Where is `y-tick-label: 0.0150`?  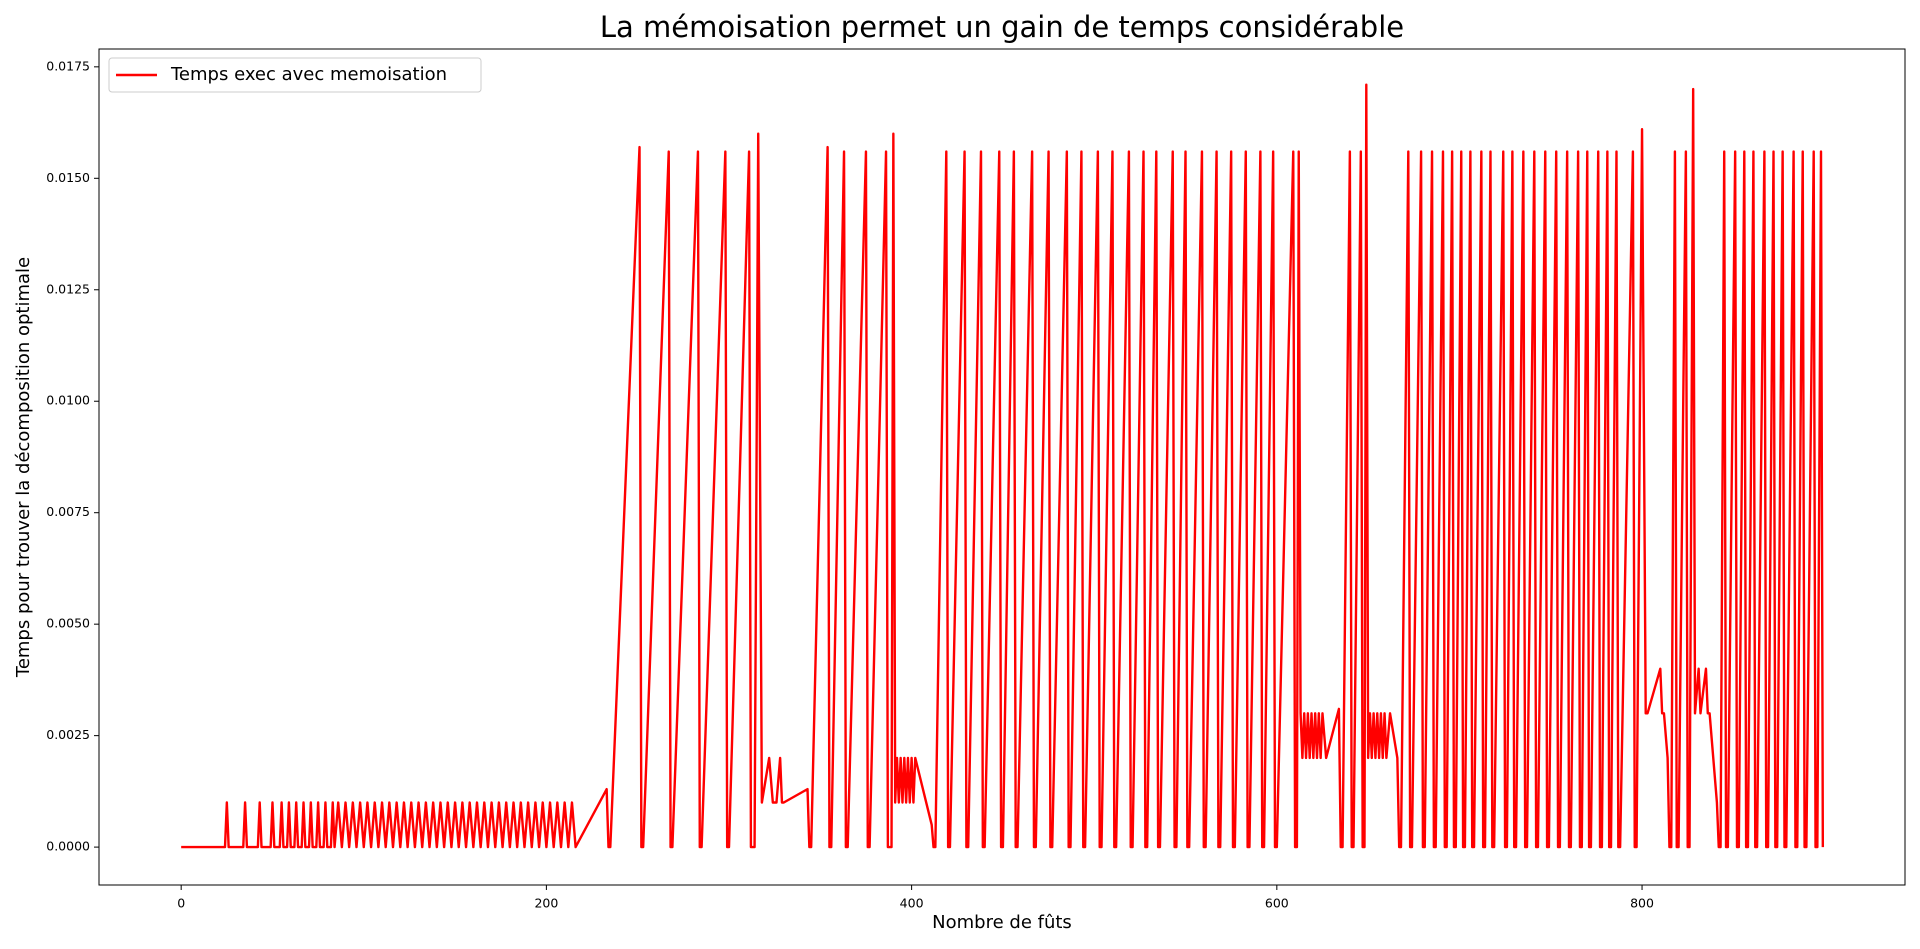 y-tick-label: 0.0150 is located at coordinates (68, 177).